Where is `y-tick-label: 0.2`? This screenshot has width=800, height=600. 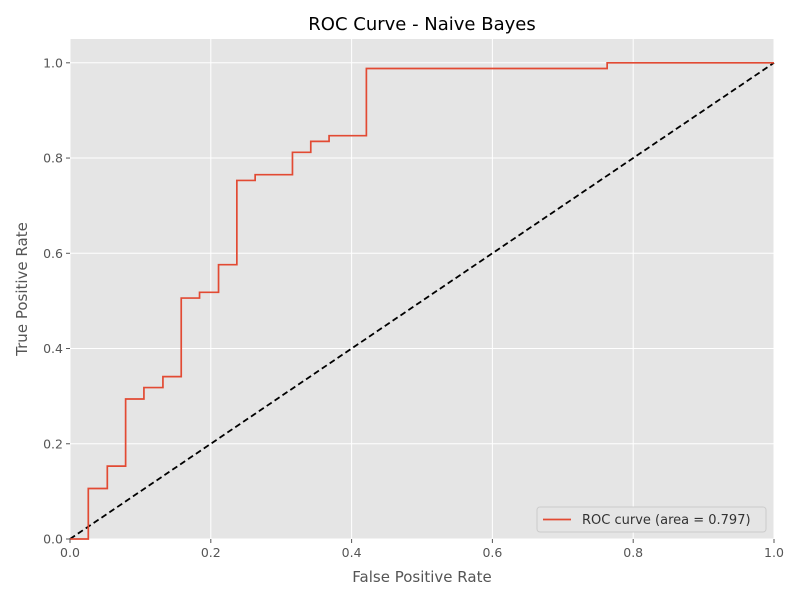 y-tick-label: 0.2 is located at coordinates (53, 443).